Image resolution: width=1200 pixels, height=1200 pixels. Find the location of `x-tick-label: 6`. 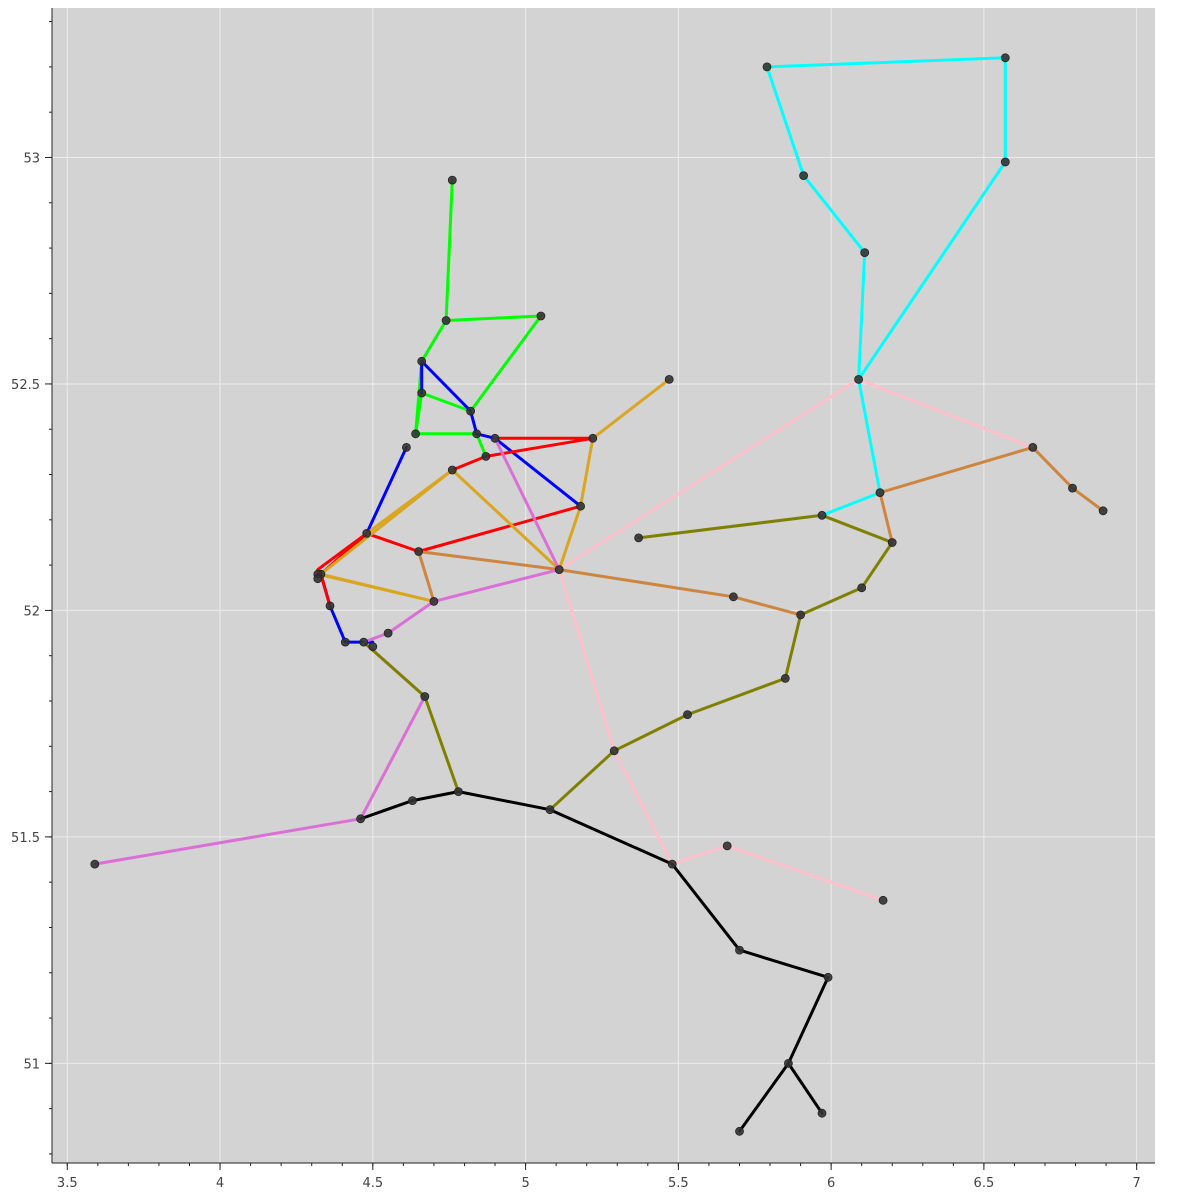

x-tick-label: 6 is located at coordinates (831, 1183).